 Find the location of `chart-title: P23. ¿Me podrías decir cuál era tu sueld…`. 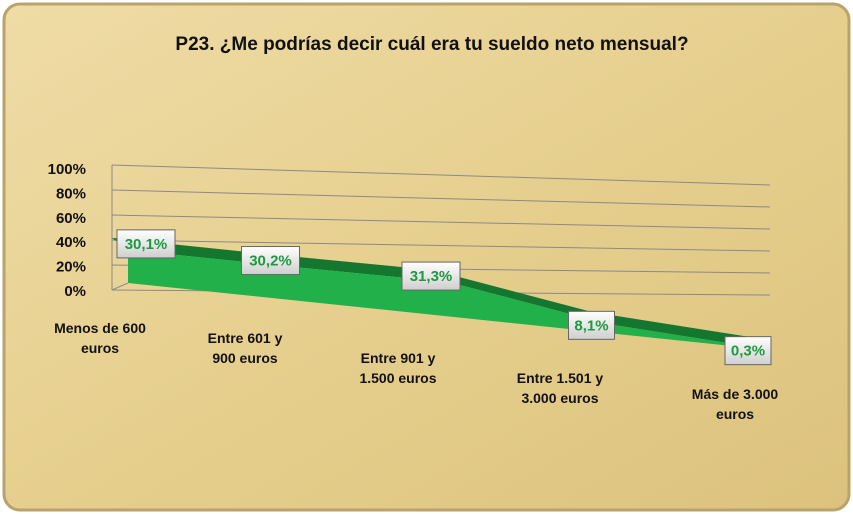

chart-title: P23. ¿Me podrías decir cuál era tu sueld… is located at coordinates (431, 44).